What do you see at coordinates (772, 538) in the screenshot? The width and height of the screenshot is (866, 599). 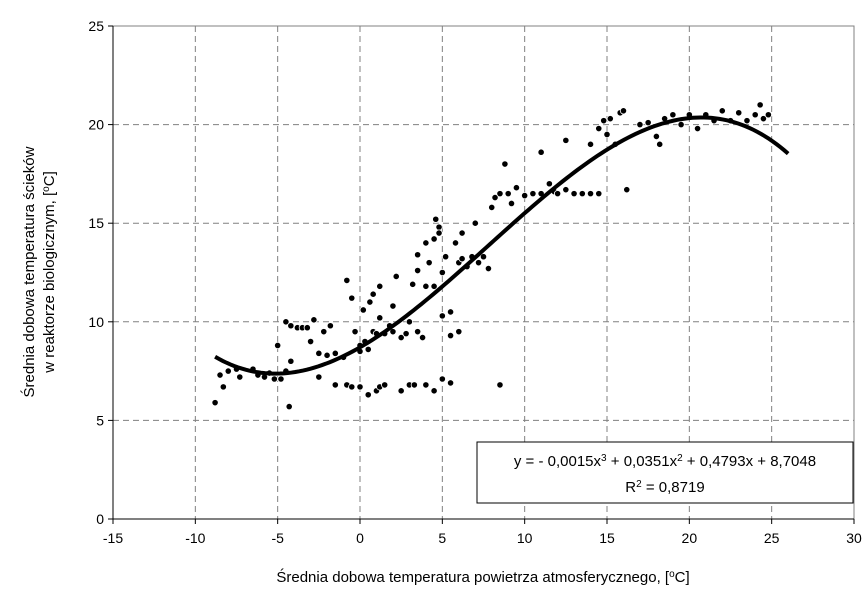 I see `x-tick-label: 25` at bounding box center [772, 538].